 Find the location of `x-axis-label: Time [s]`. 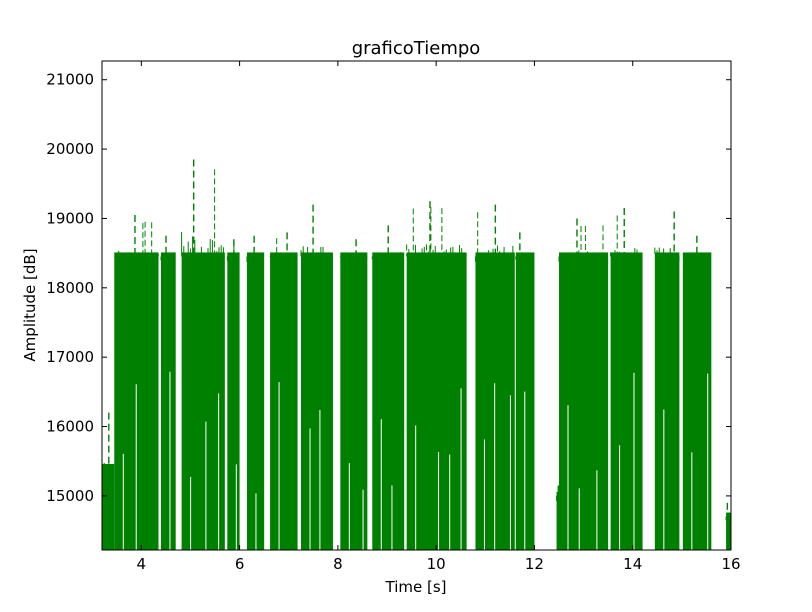

x-axis-label: Time [s] is located at coordinates (416, 587).